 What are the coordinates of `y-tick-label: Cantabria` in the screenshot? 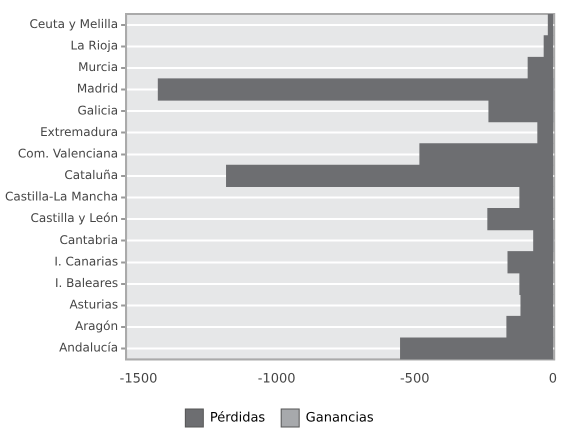 It's located at (88, 239).